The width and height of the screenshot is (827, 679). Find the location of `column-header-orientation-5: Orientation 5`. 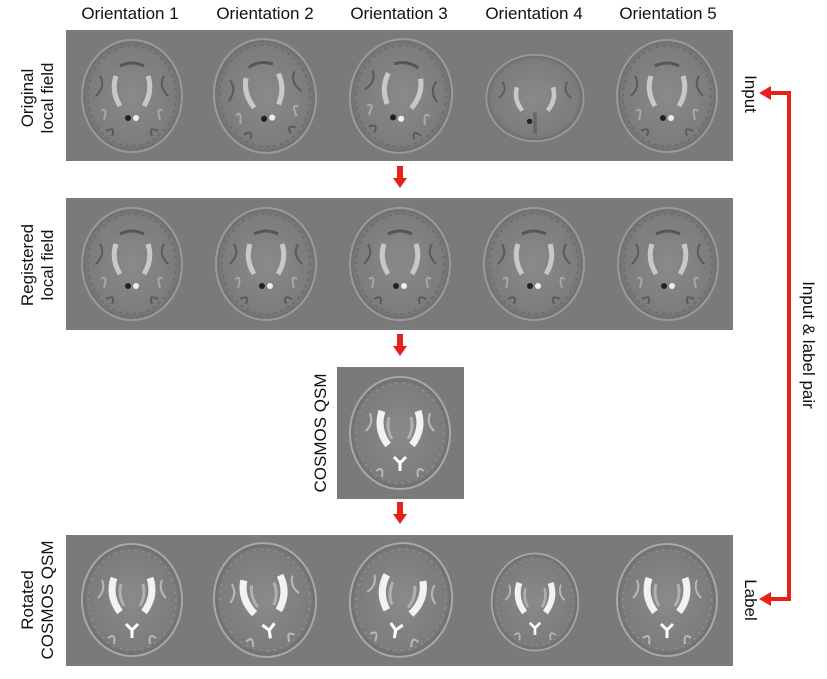

column-header-orientation-5: Orientation 5 is located at coordinates (668, 13).